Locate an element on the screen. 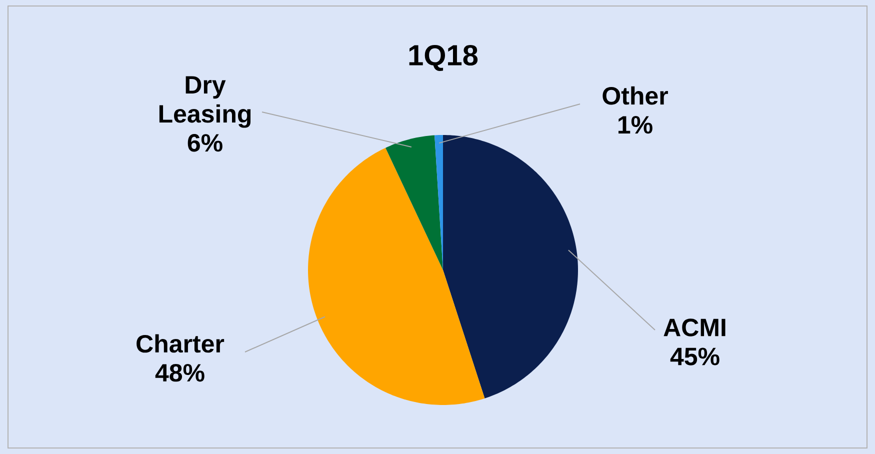  slice-label: Dry Leasing is located at coordinates (205, 102).